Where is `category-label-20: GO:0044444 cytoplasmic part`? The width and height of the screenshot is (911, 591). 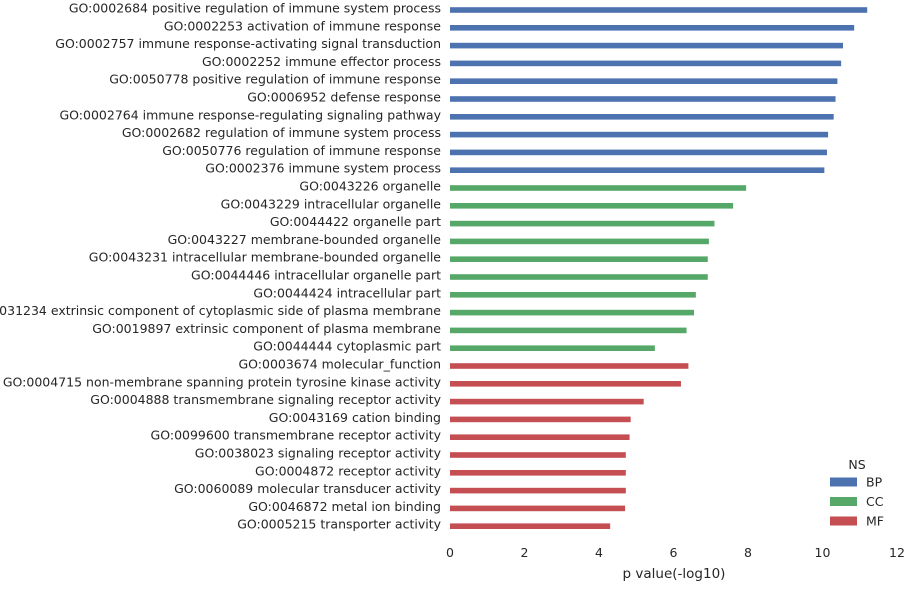
category-label-20: GO:0044444 cytoplasmic part is located at coordinates (347, 346).